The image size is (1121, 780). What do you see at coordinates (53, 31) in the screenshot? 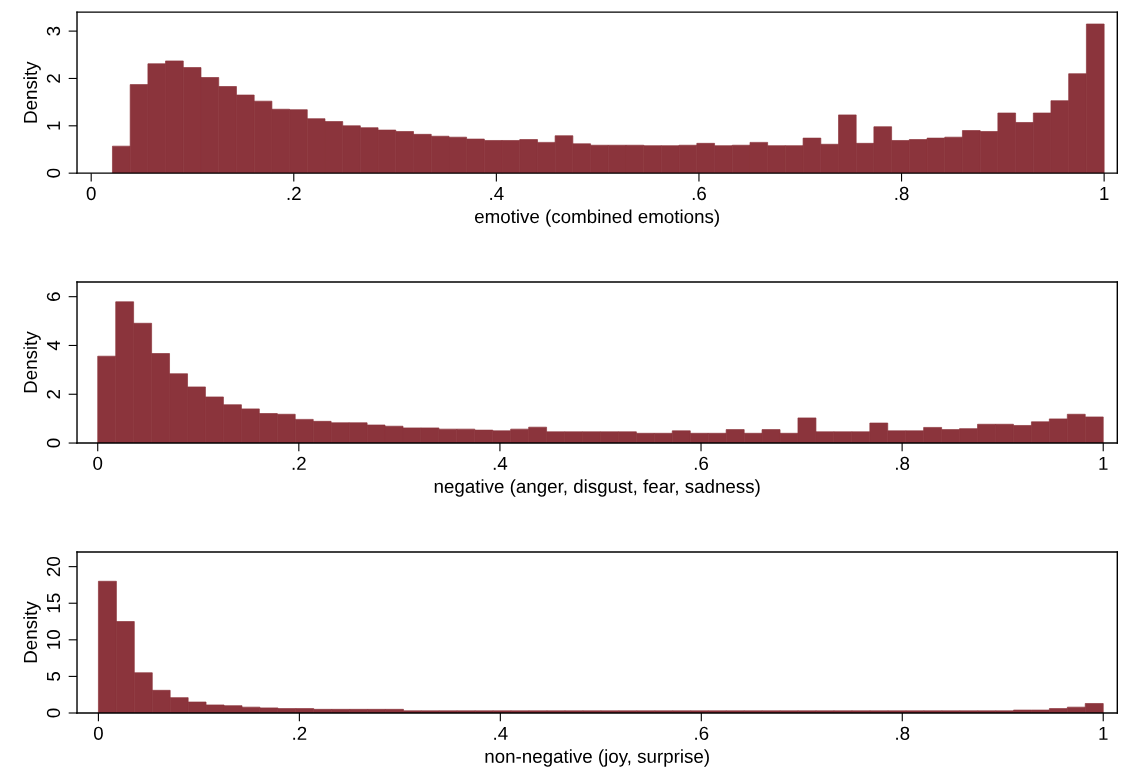
I see `y-tick-label: 3` at bounding box center [53, 31].